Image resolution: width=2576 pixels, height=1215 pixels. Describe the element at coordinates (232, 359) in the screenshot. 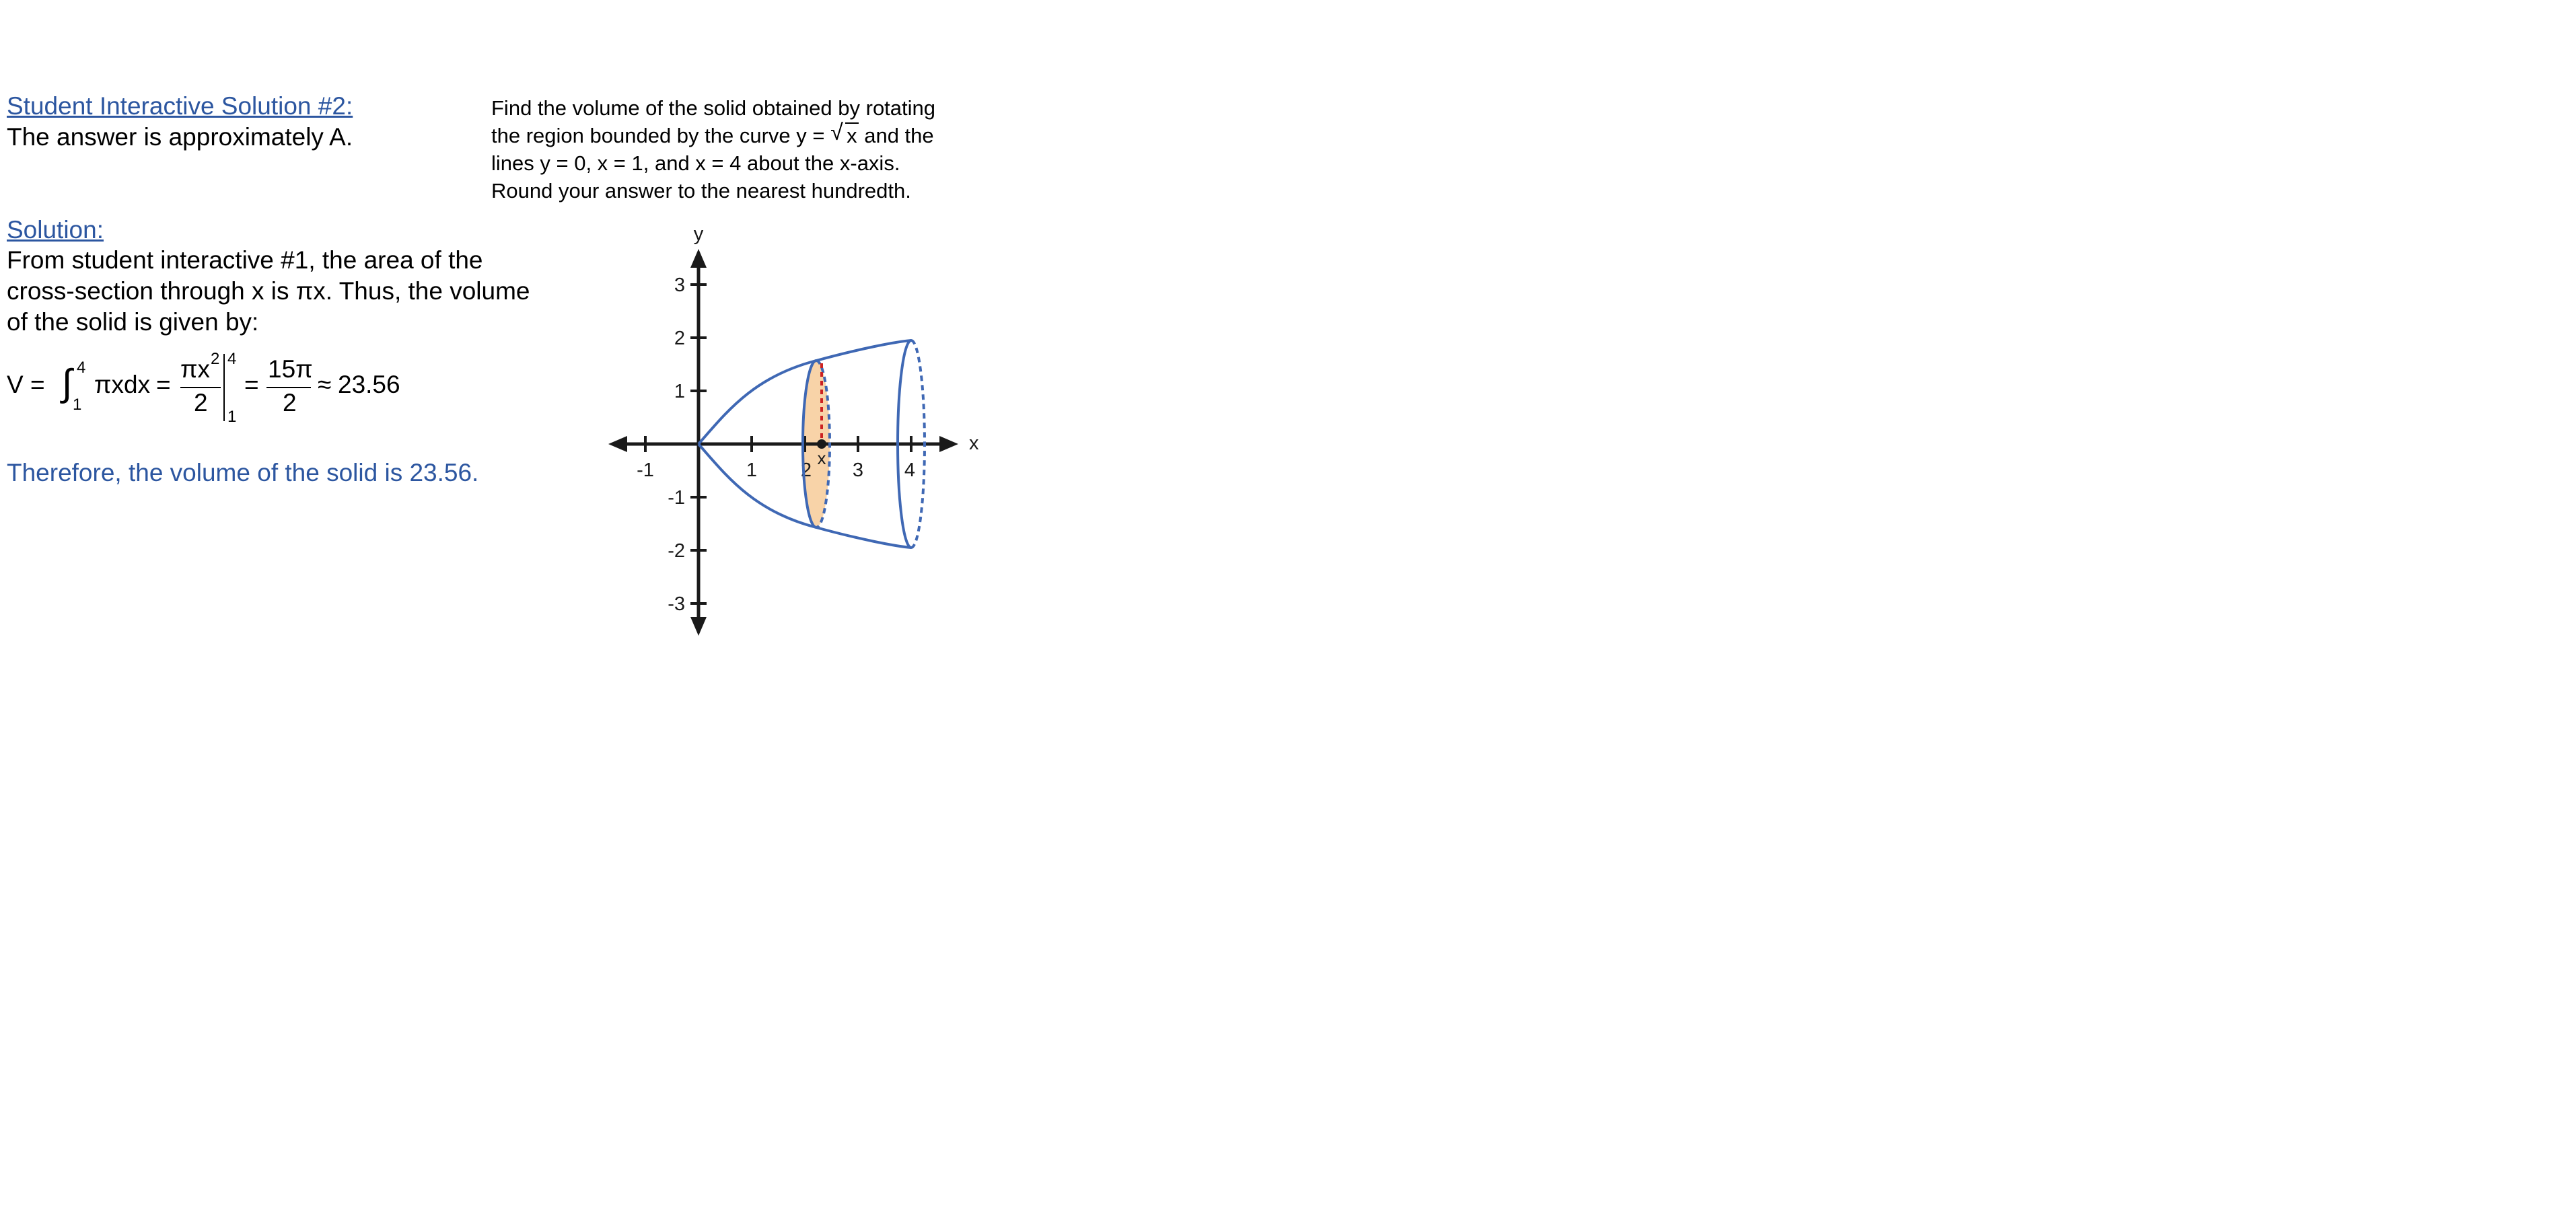

I see `evaluation-upper: 4` at that location.